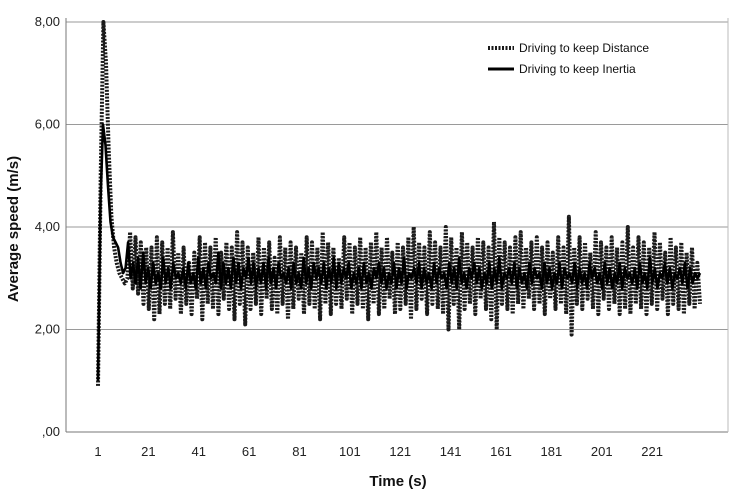 The height and width of the screenshot is (491, 732). Describe the element at coordinates (13, 229) in the screenshot. I see `y-axis-title: Average speed (m/s)` at that location.